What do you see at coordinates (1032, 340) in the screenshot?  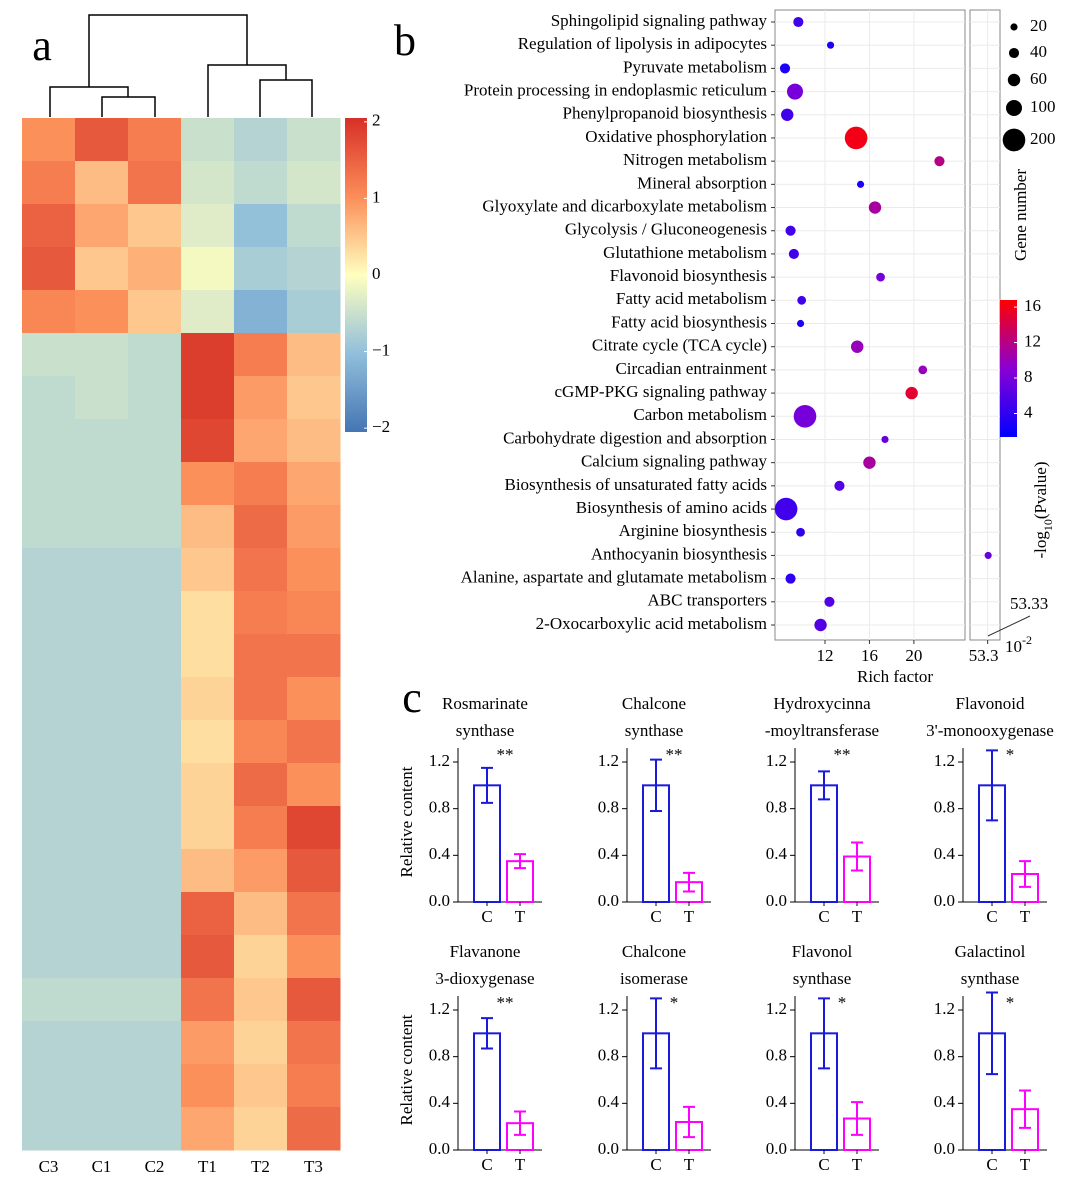 I see `colorbar-tick-label: 12` at bounding box center [1032, 340].